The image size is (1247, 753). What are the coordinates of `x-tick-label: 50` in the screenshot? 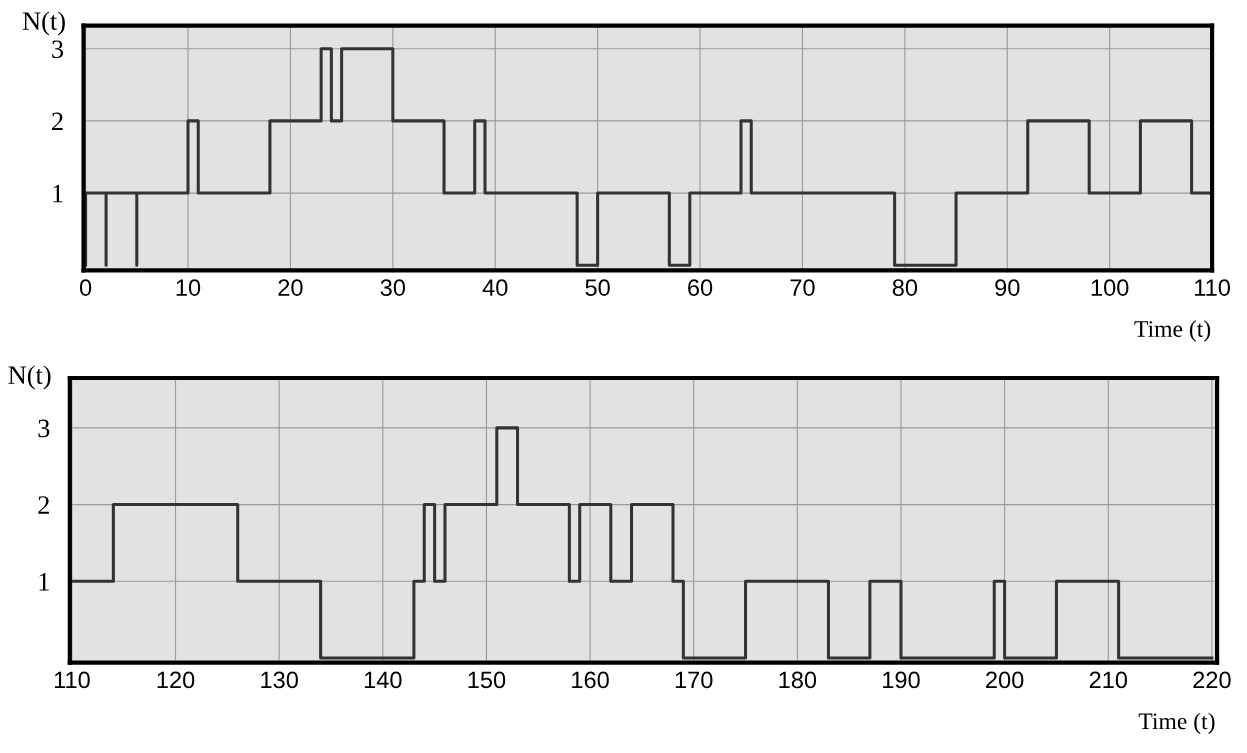 It's located at (597, 287).